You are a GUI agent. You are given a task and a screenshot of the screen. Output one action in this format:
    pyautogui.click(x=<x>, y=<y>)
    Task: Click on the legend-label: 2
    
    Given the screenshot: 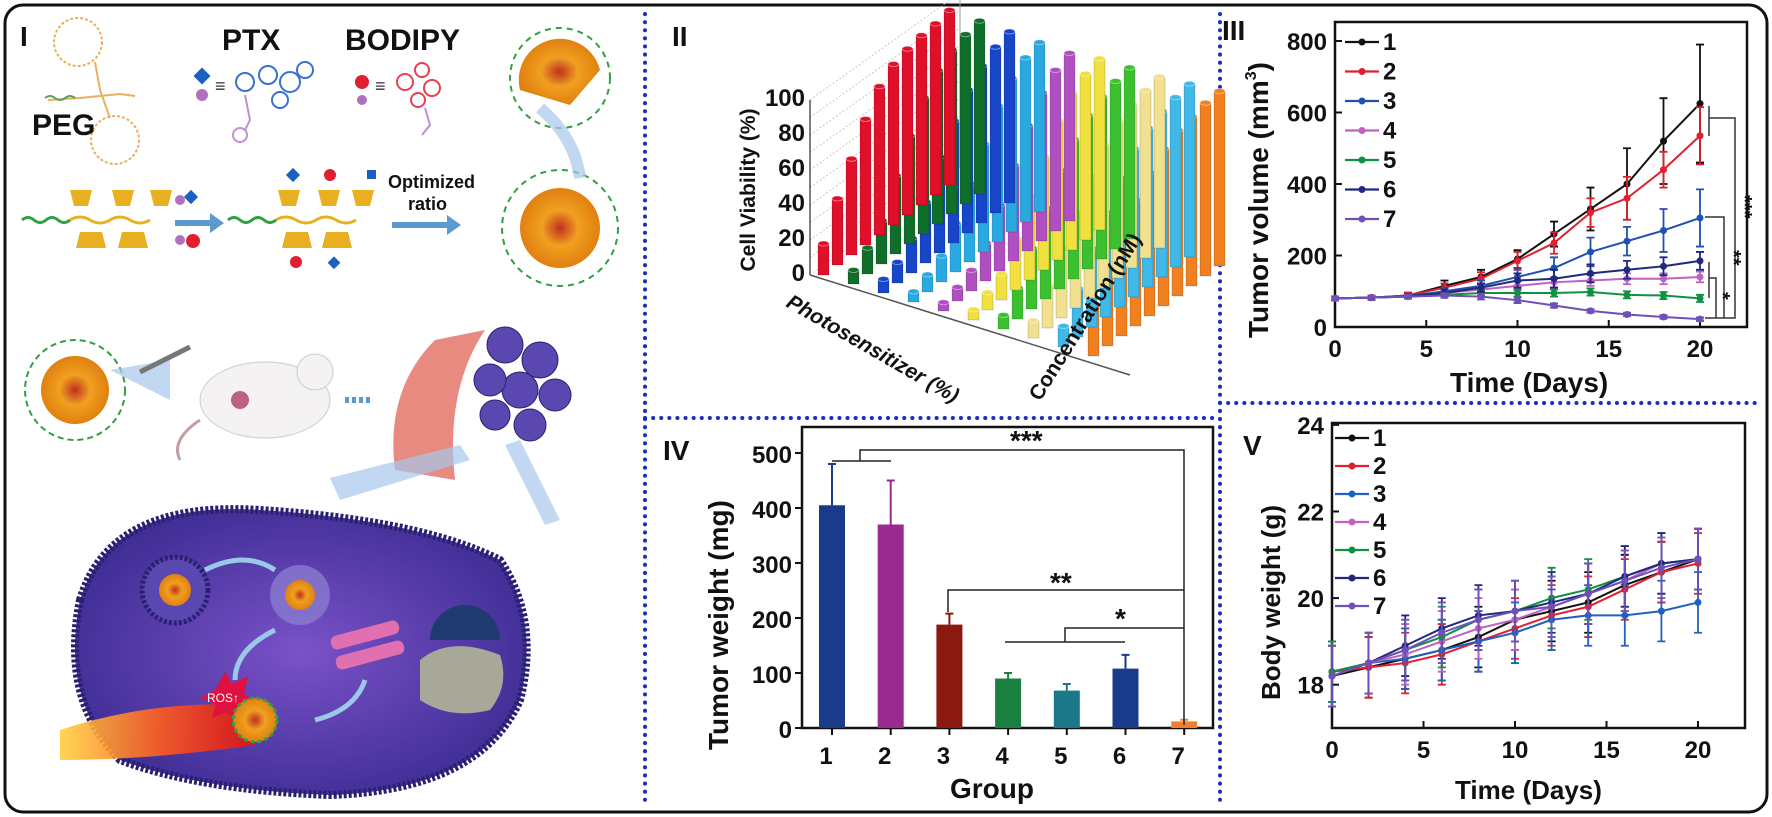 What is the action you would take?
    pyautogui.click(x=1389, y=72)
    